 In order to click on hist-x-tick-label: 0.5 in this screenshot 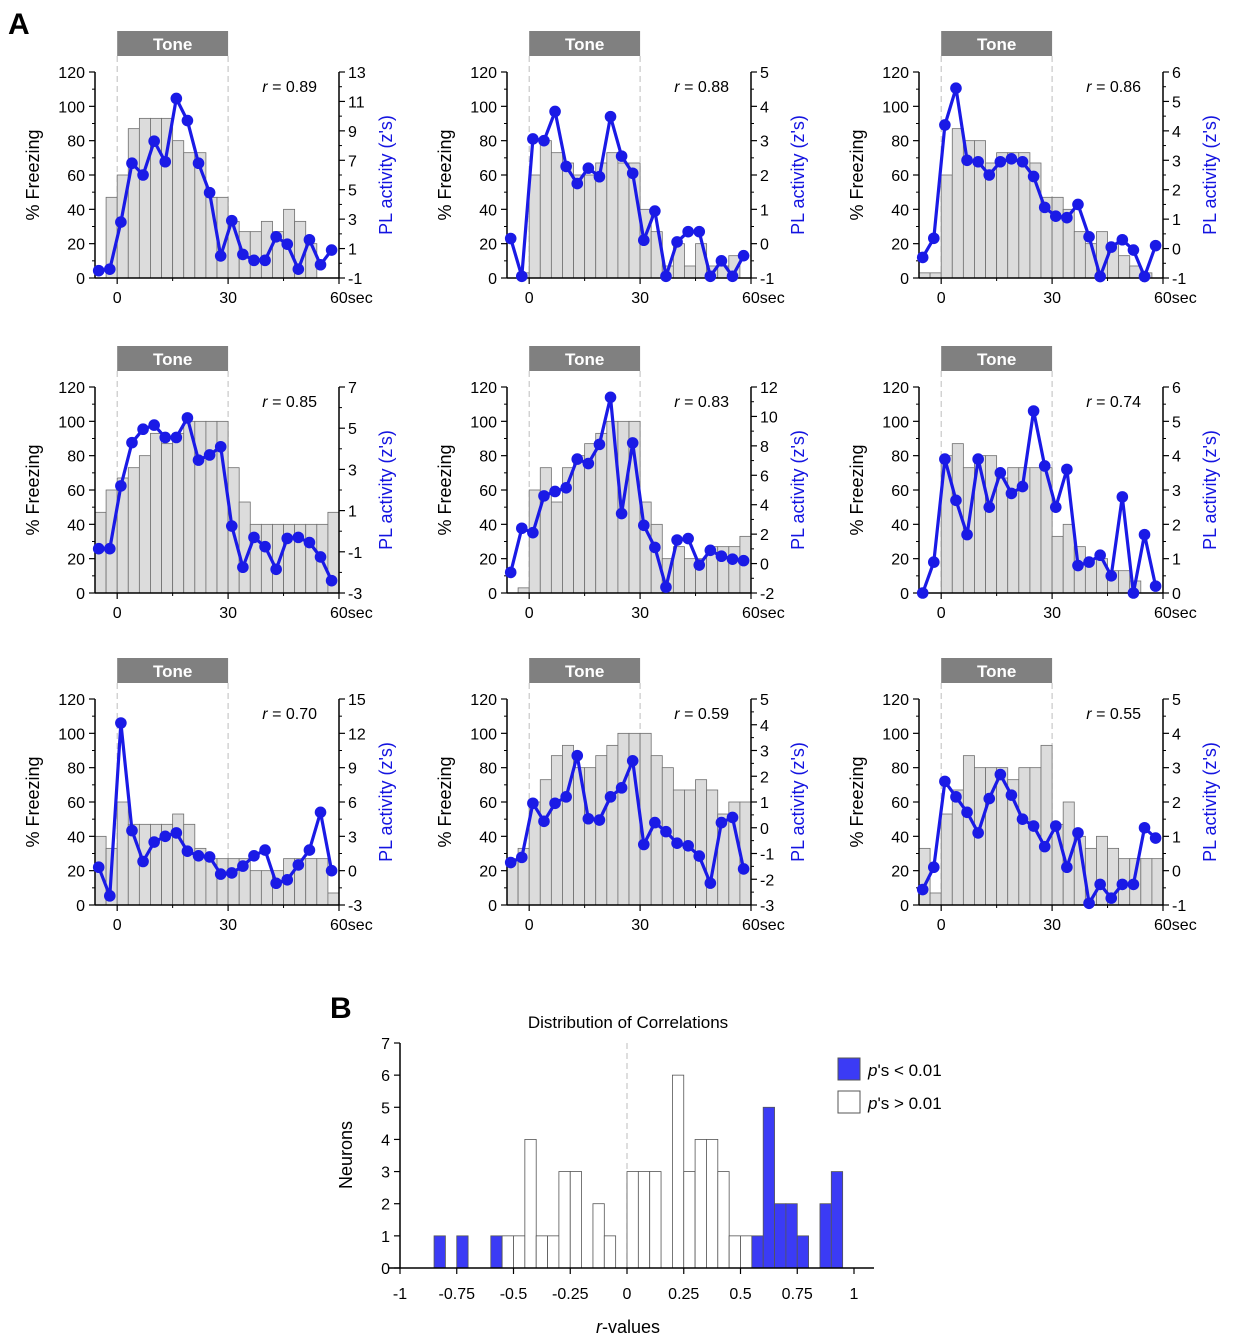, I will do `click(740, 1294)`.